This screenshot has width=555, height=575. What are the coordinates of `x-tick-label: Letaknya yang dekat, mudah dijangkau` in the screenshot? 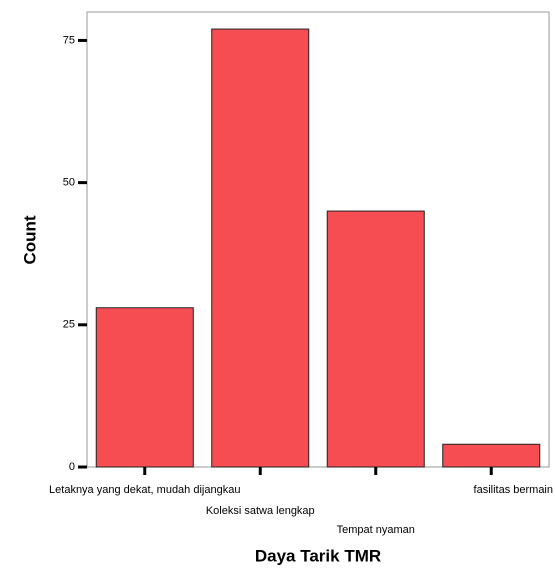 It's located at (144, 490).